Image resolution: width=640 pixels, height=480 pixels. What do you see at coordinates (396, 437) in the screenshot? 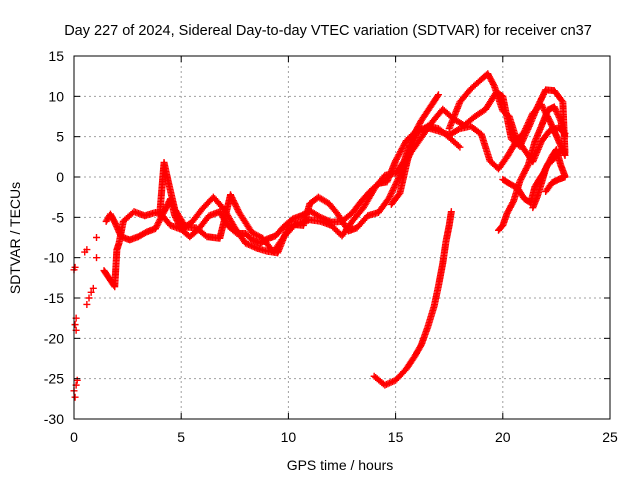
I see `x-tick-label: 15` at bounding box center [396, 437].